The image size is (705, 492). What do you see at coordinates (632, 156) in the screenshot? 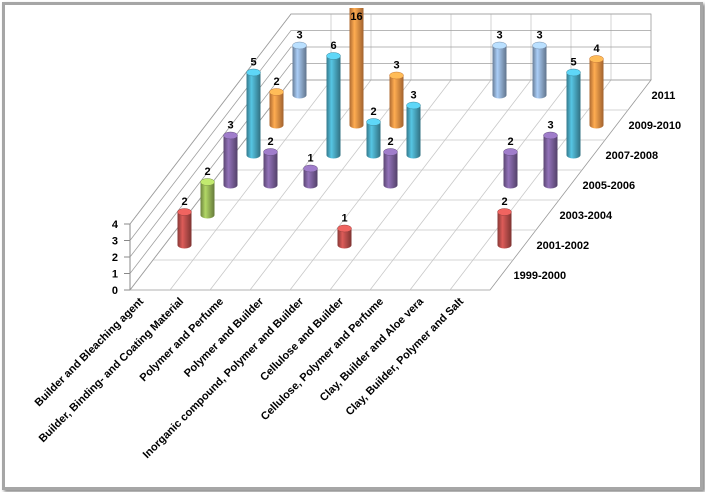
I see `series-label: 2007-2008` at bounding box center [632, 156].